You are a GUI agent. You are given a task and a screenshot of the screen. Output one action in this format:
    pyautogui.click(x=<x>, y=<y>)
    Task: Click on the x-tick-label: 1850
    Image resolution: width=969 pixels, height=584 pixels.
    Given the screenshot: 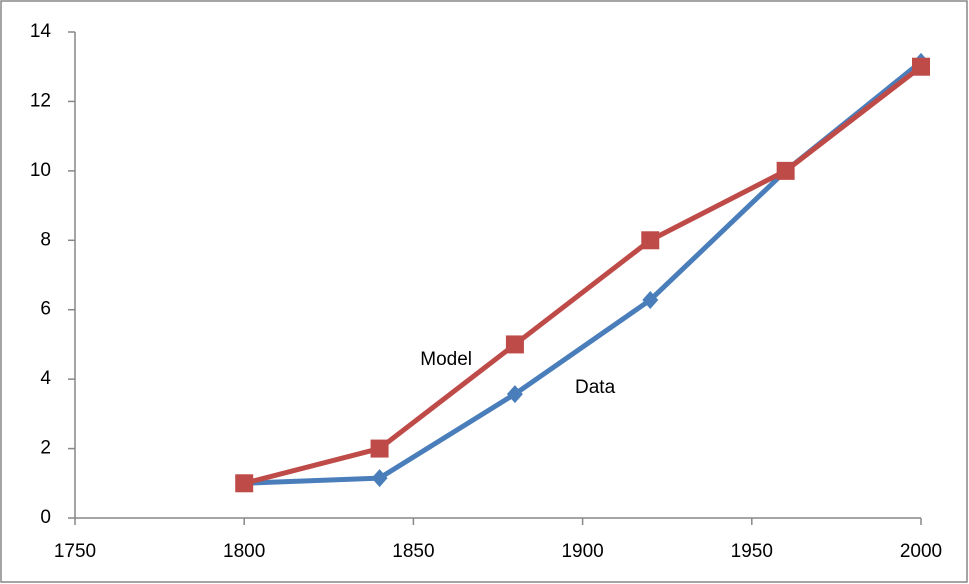 What is the action you would take?
    pyautogui.click(x=413, y=551)
    